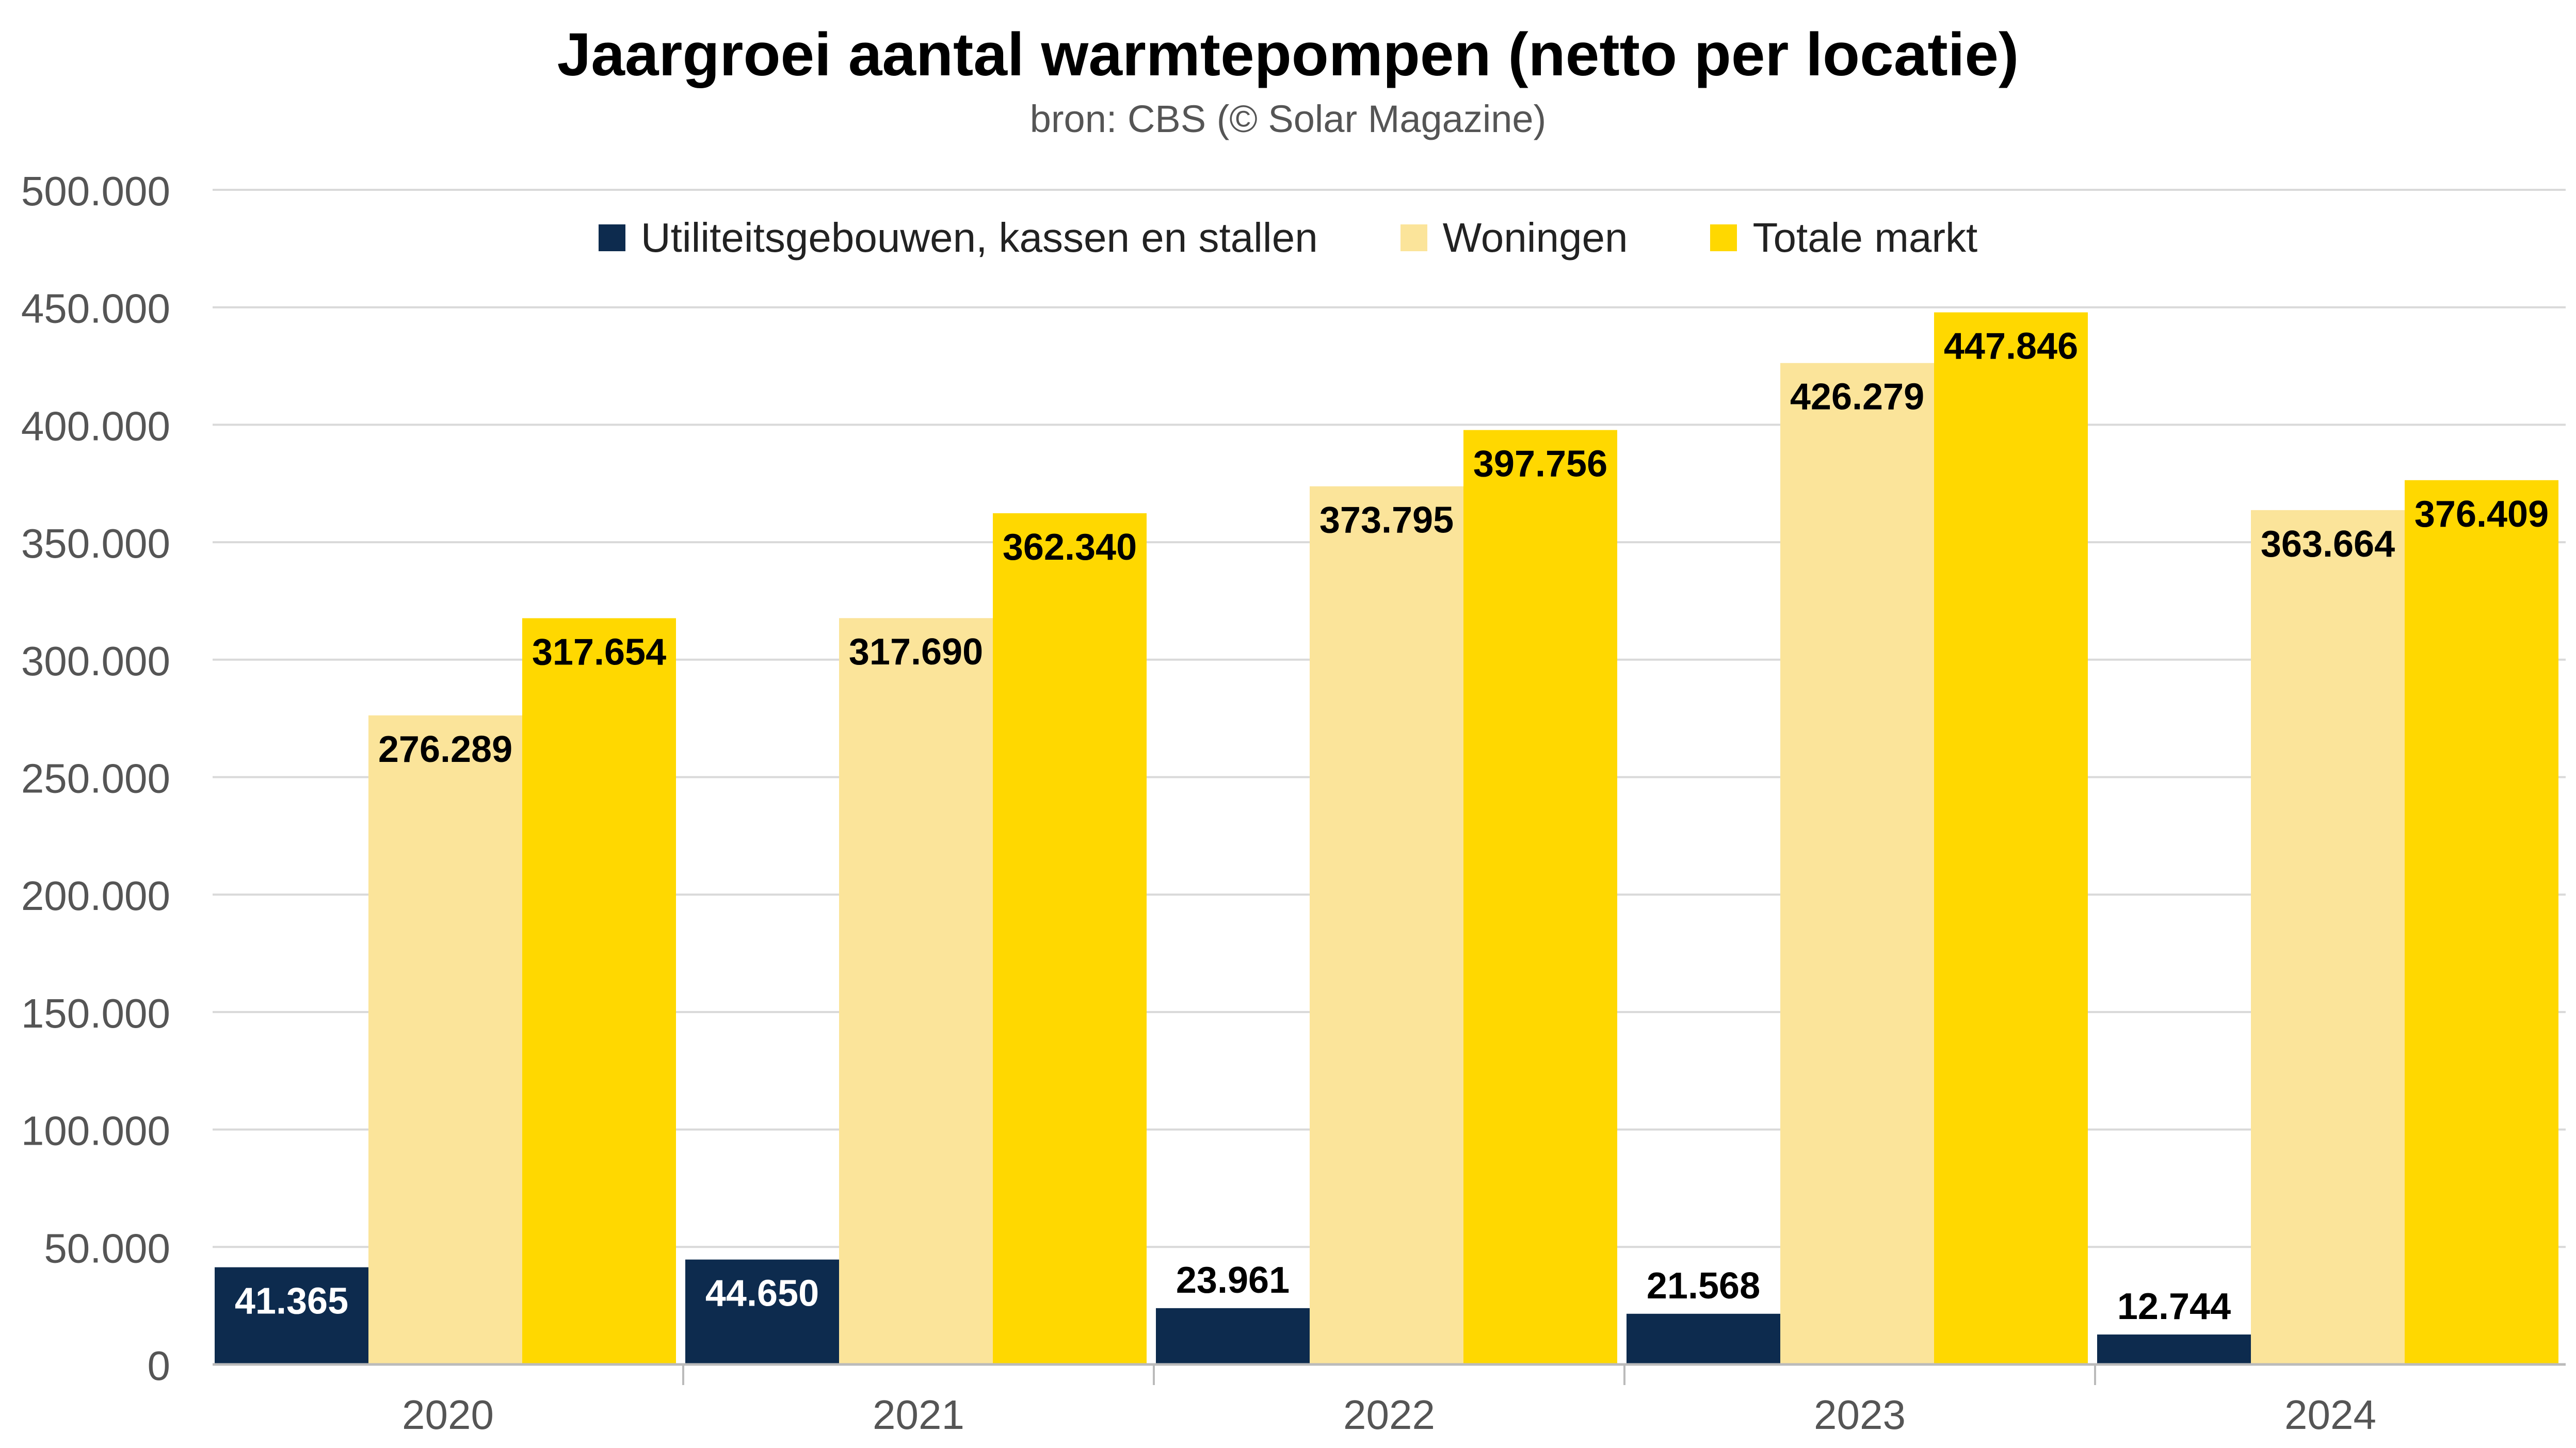 The width and height of the screenshot is (2576, 1448). Describe the element at coordinates (1414, 238) in the screenshot. I see `legend-swatch-woningen` at that location.